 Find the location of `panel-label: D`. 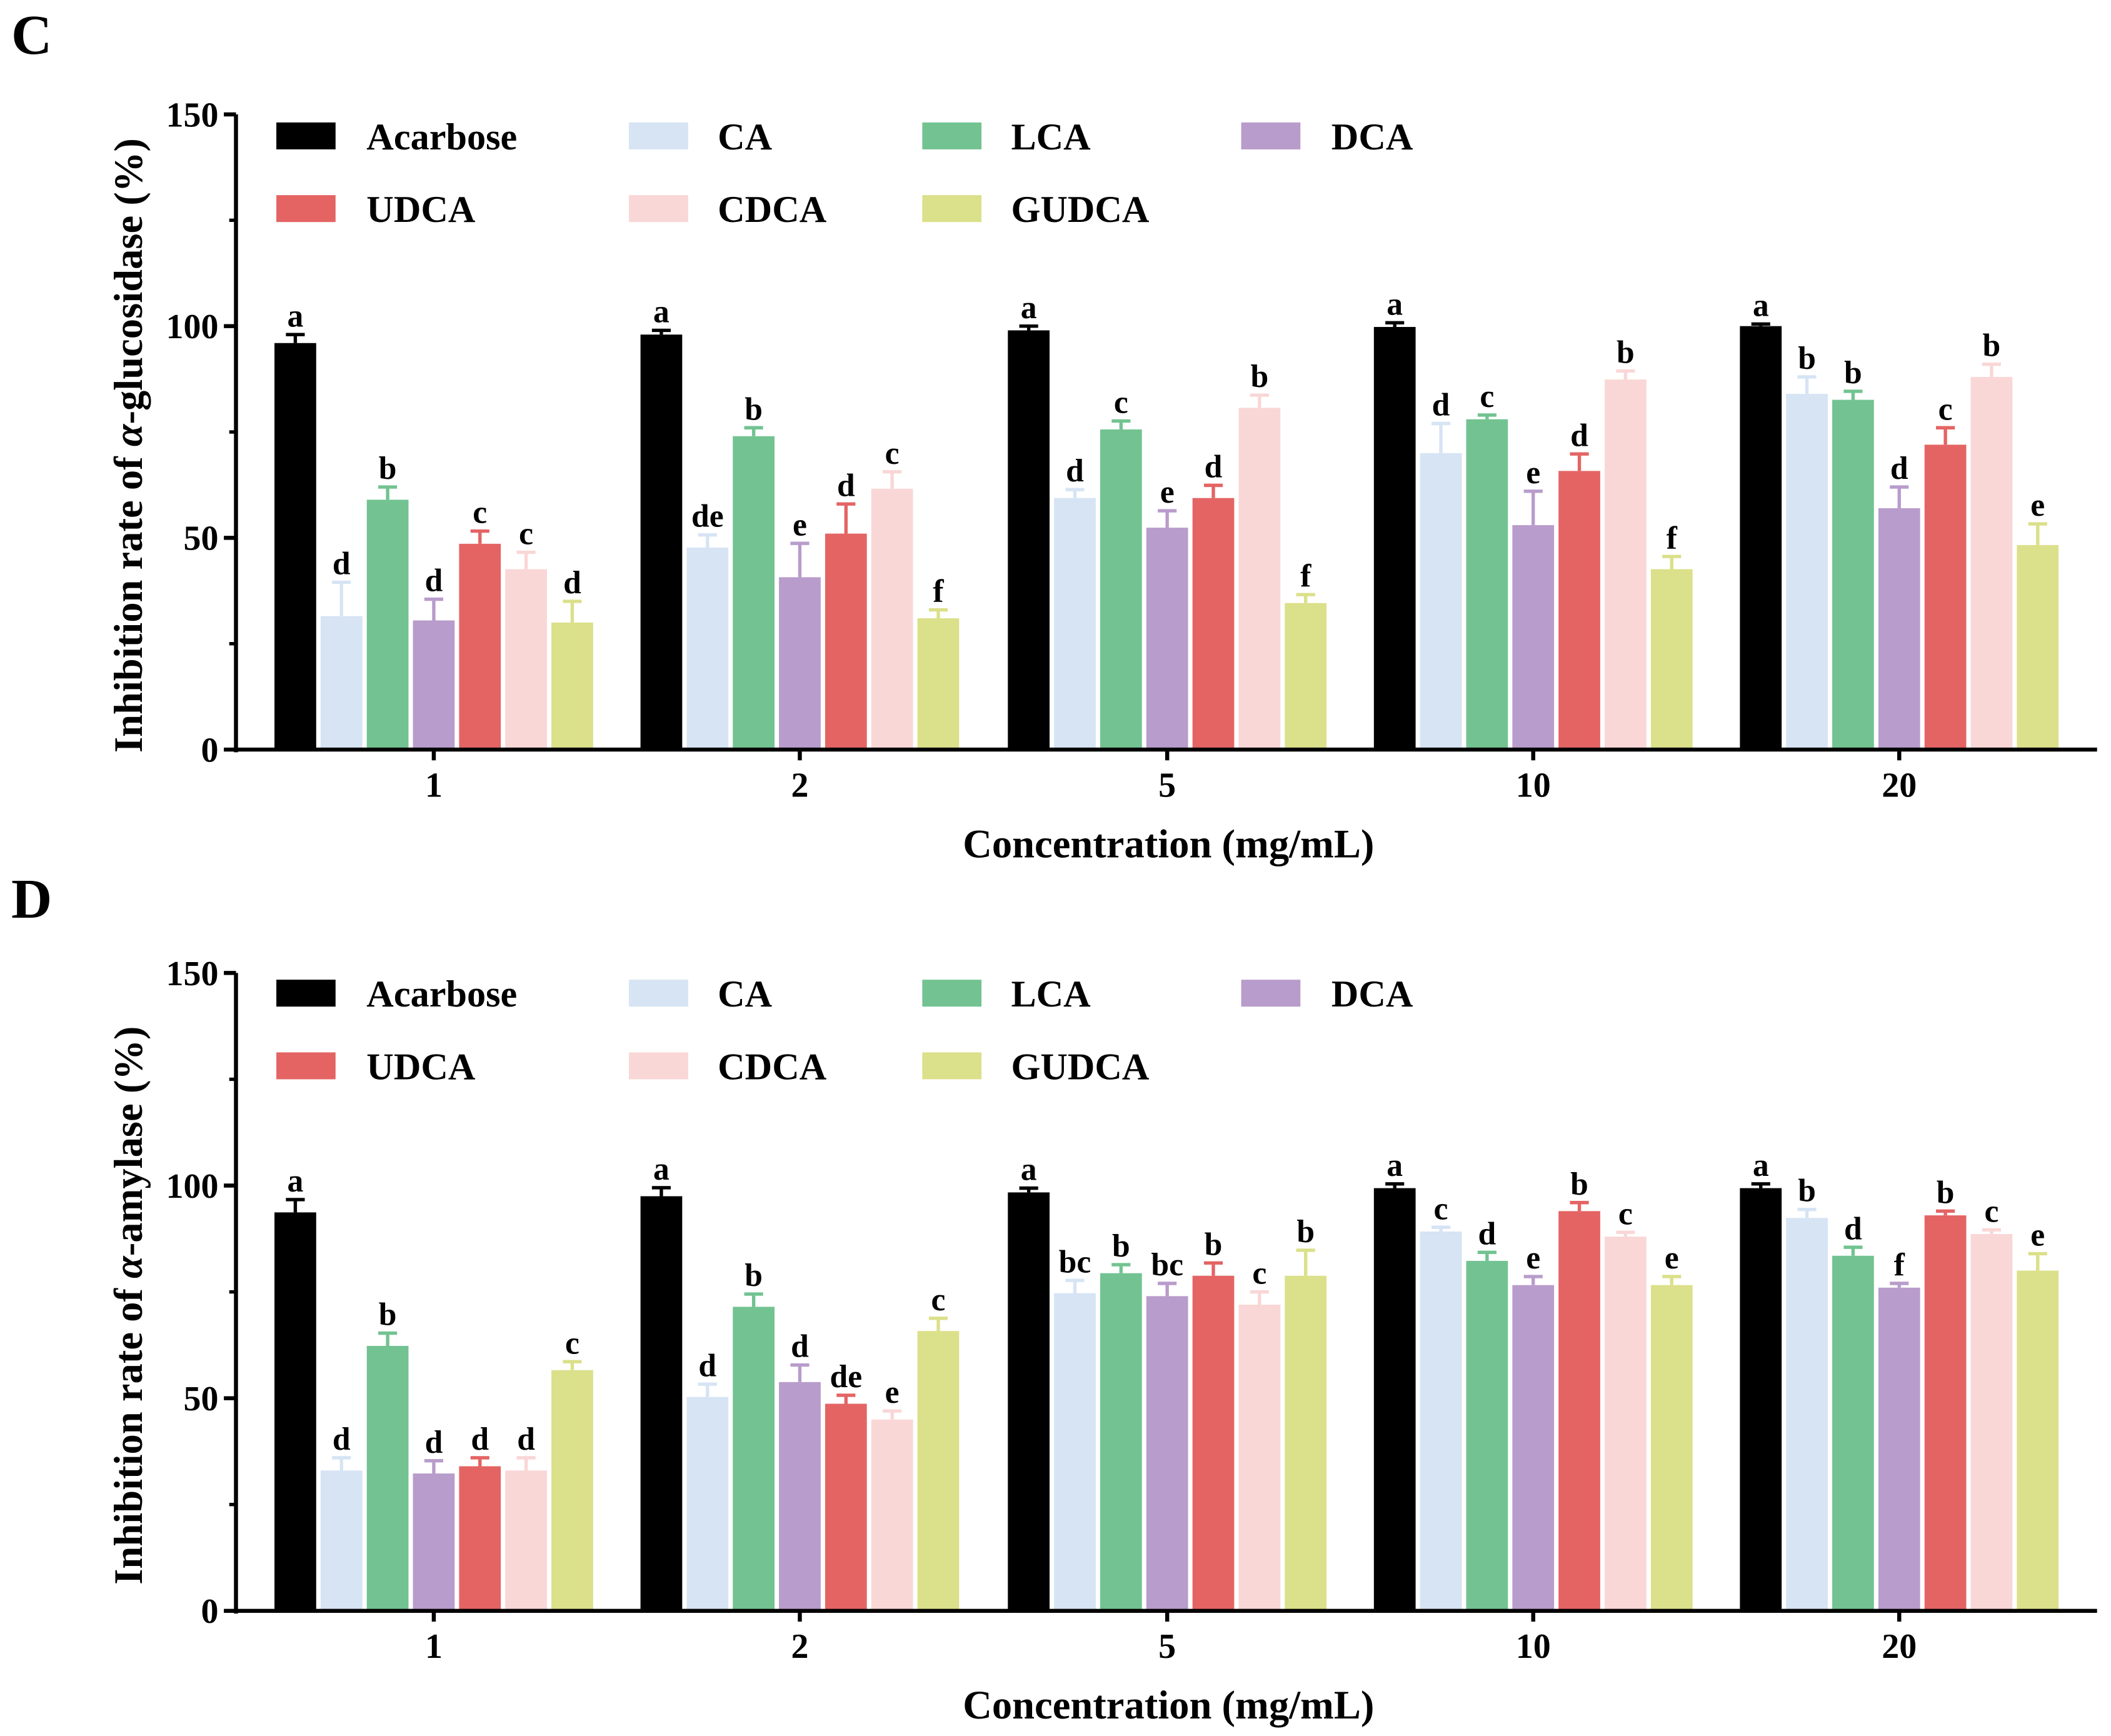

panel-label: D is located at coordinates (31, 899).